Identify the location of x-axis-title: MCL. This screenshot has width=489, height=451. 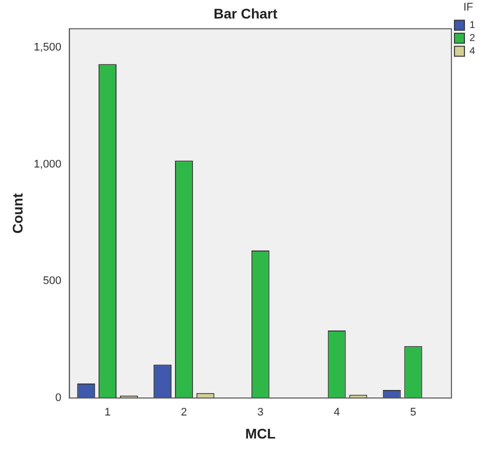
(260, 433).